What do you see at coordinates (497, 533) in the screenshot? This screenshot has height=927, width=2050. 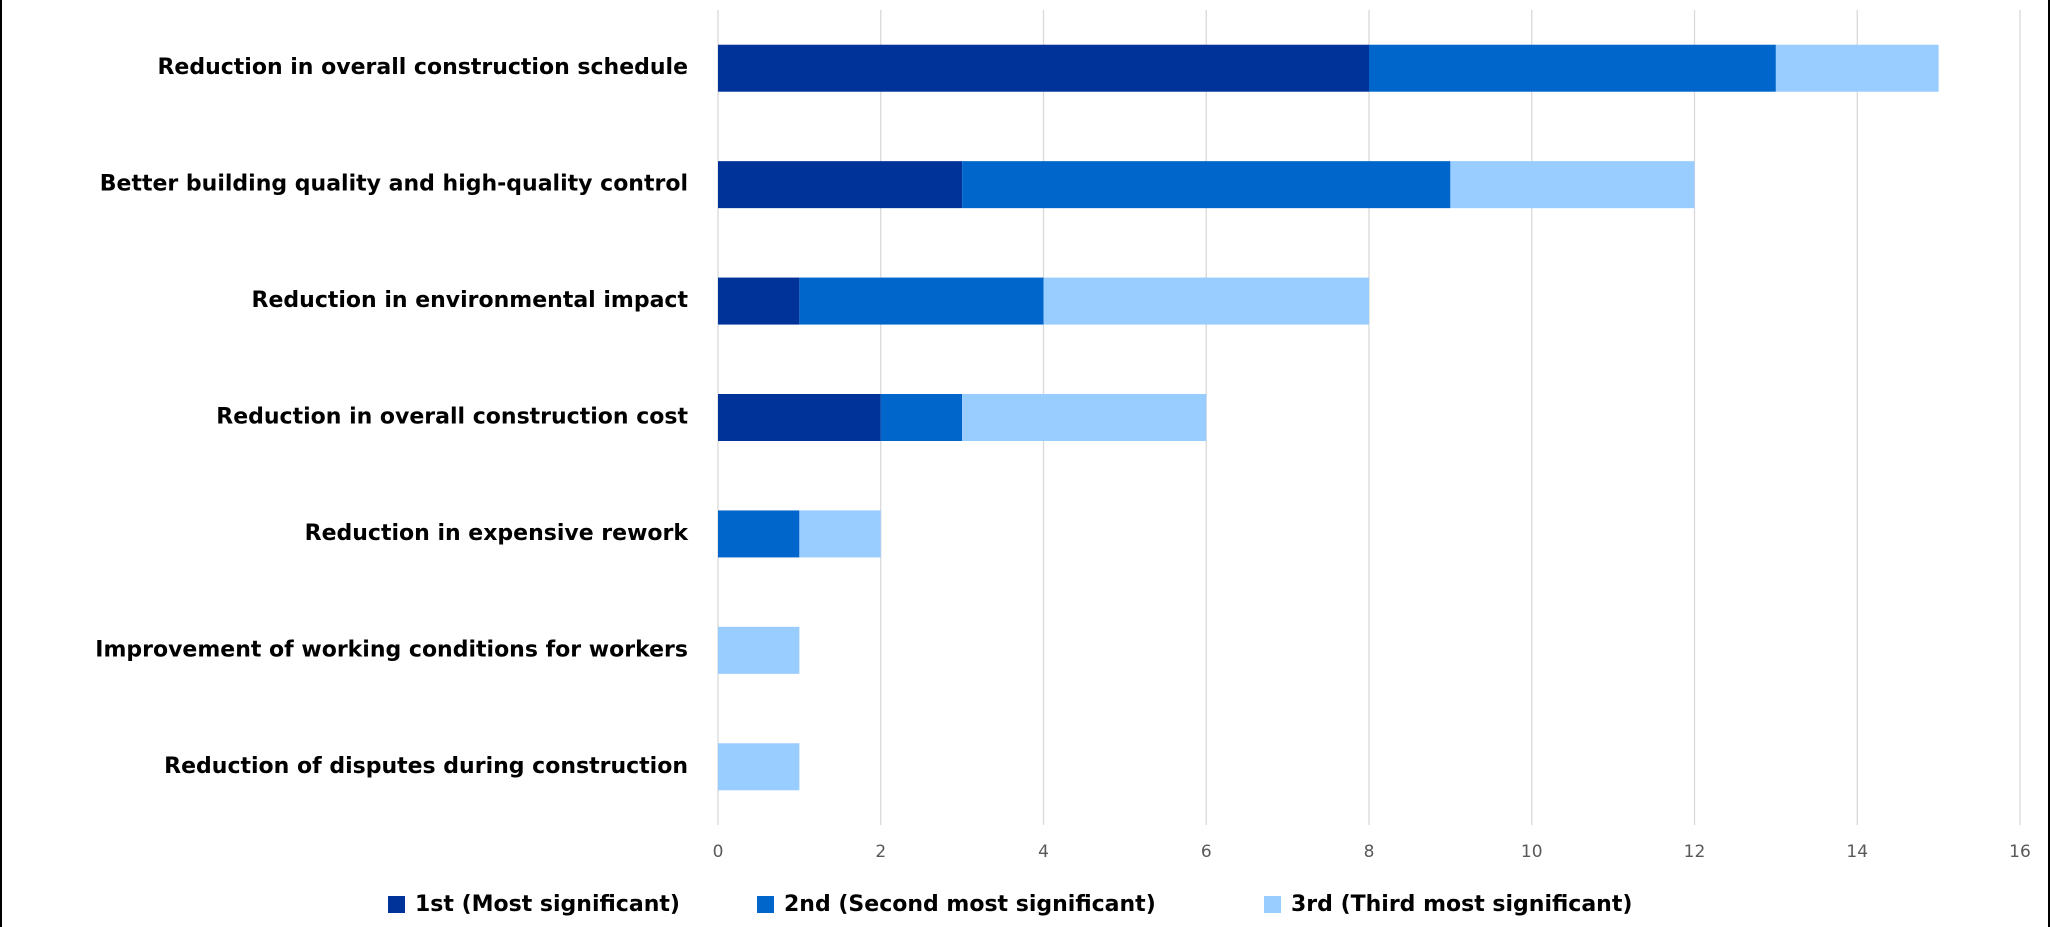 I see `y-tick-label: Reduction in expensive rework` at bounding box center [497, 533].